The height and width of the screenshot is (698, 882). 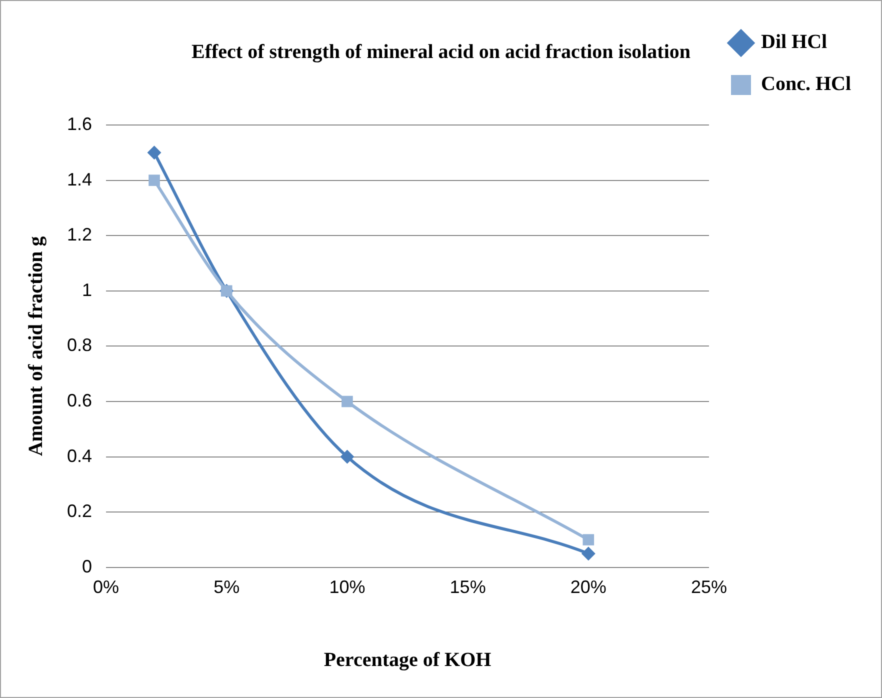 What do you see at coordinates (794, 42) in the screenshot?
I see `legend-label: Dil HCl` at bounding box center [794, 42].